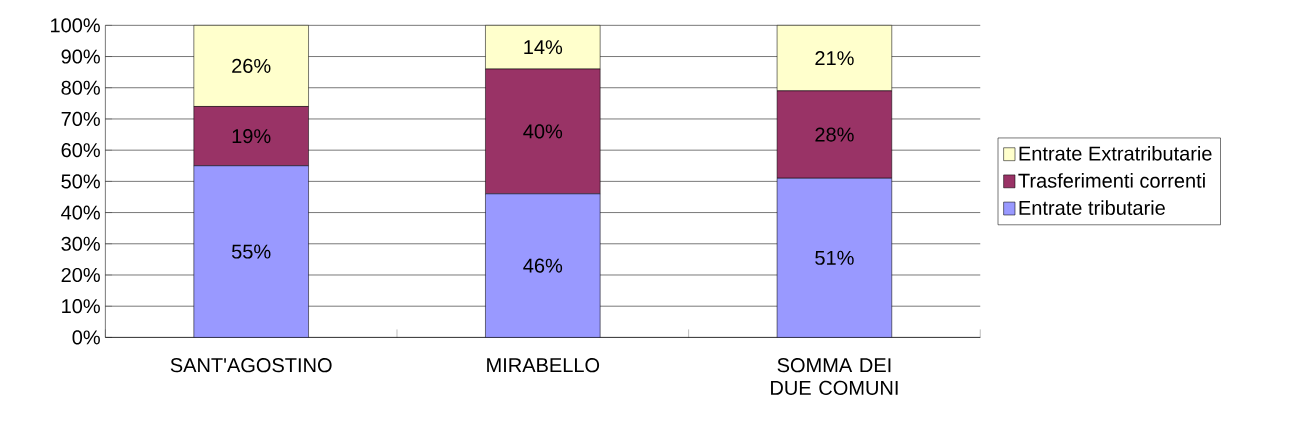 The image size is (1307, 424). What do you see at coordinates (251, 365) in the screenshot?
I see `x-tick-label: SANT'AGOSTINO` at bounding box center [251, 365].